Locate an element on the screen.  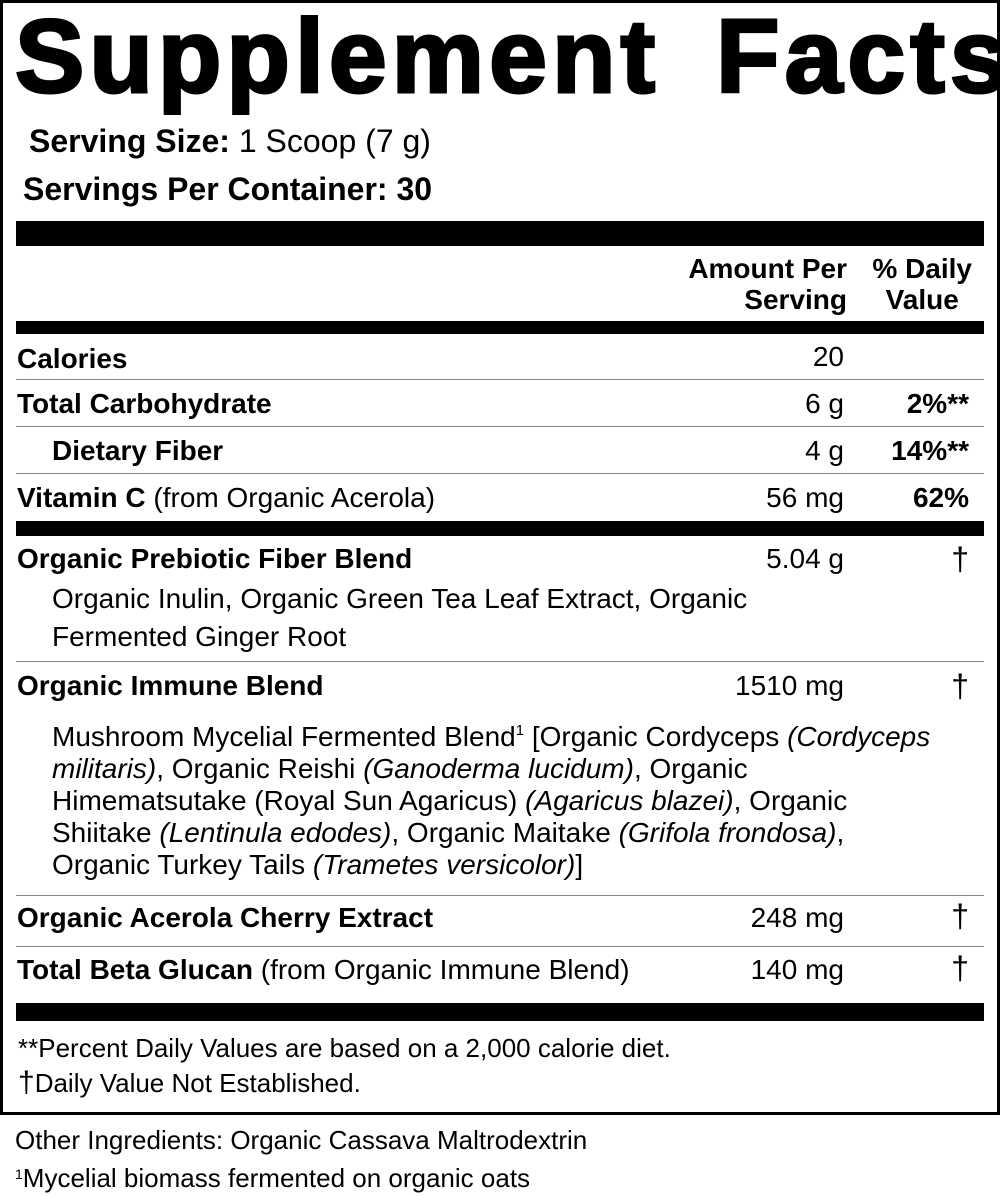
row-vitamin-c: Vitamin C (from Organic Acerola) is located at coordinates (226, 497).